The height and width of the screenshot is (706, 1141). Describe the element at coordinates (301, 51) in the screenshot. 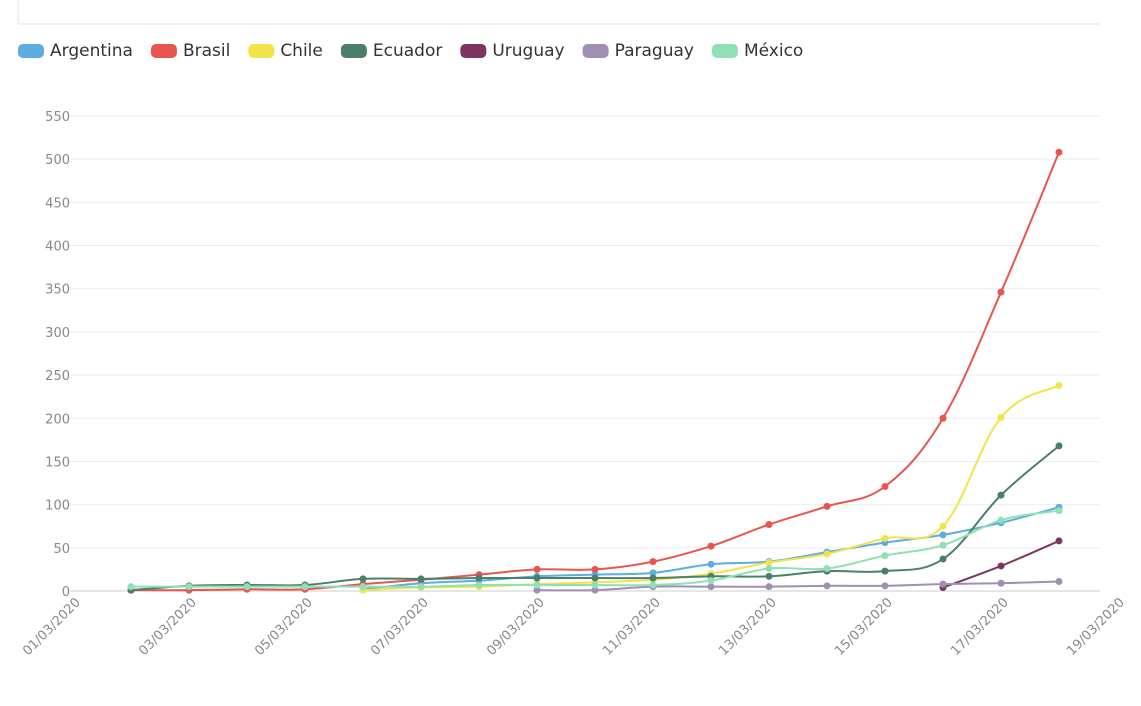

I see `legend-label: Chile` at that location.